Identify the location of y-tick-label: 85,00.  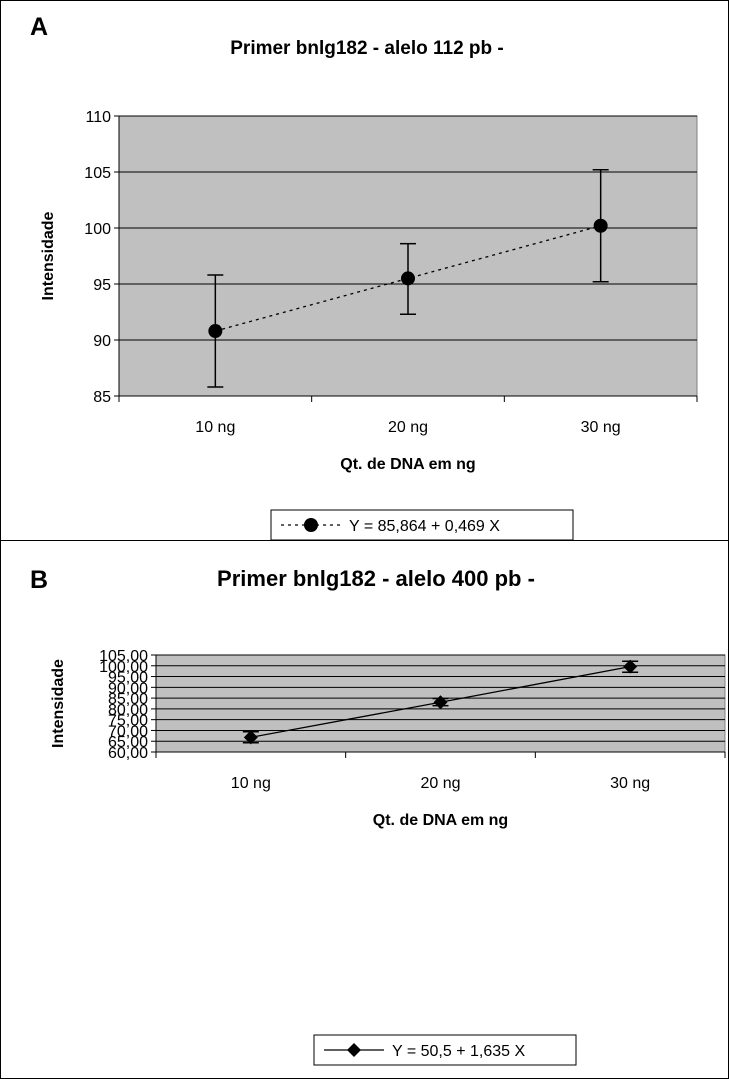
(128, 699).